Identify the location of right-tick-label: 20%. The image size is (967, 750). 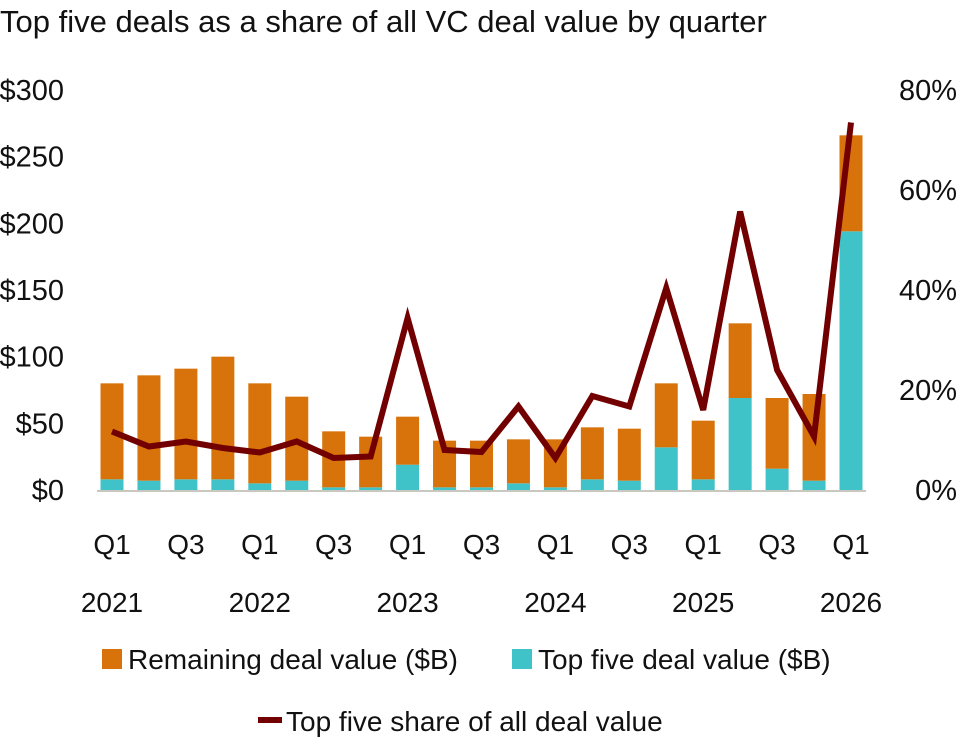
(928, 391).